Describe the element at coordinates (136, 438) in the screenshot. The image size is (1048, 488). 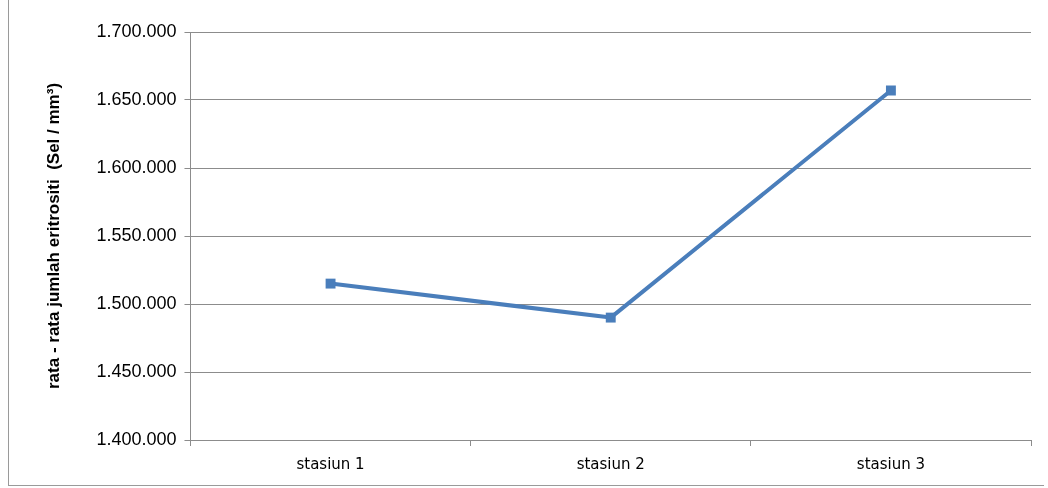
I see `y-tick-label: 1.400.000` at that location.